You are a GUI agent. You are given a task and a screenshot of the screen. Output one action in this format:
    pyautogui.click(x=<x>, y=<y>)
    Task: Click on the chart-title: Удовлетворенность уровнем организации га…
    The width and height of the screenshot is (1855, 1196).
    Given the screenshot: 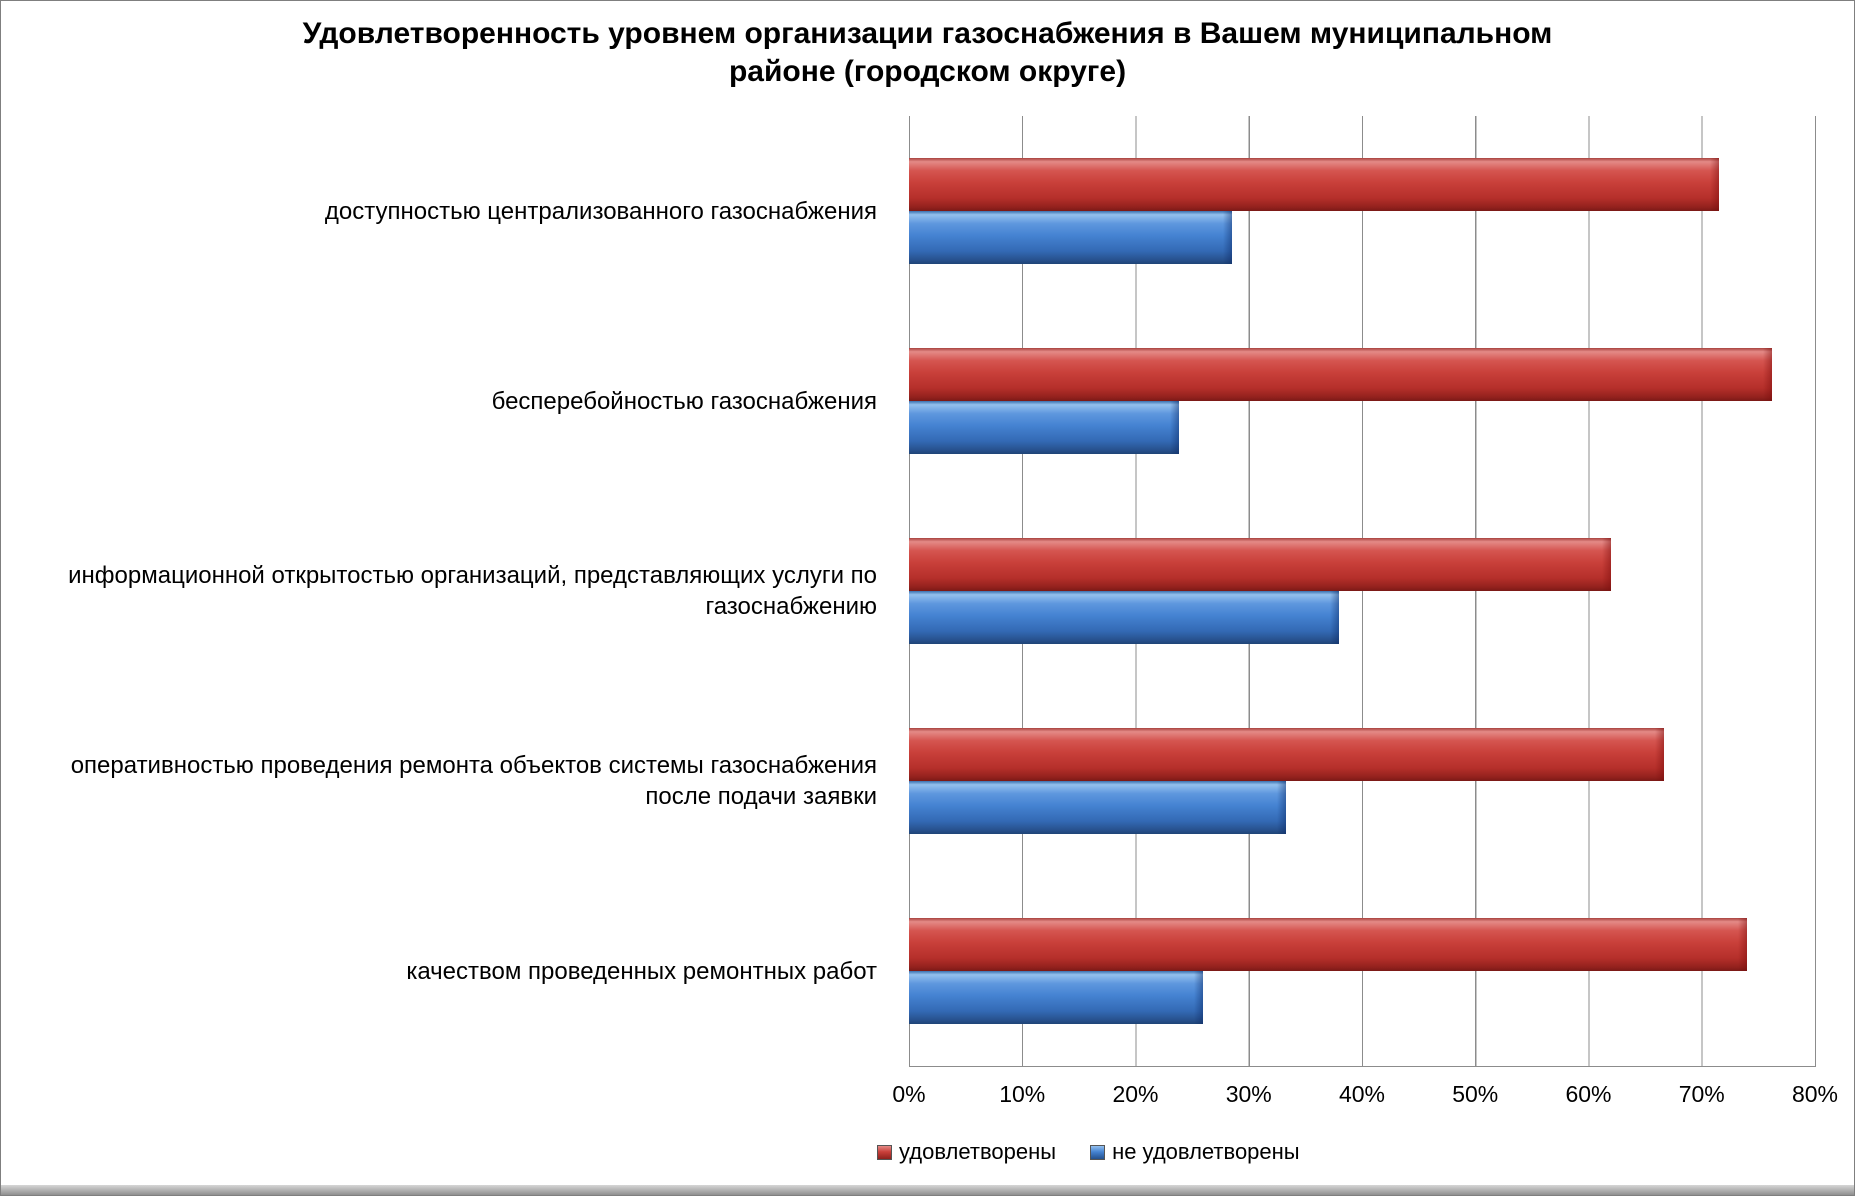 What is the action you would take?
    pyautogui.click(x=928, y=53)
    